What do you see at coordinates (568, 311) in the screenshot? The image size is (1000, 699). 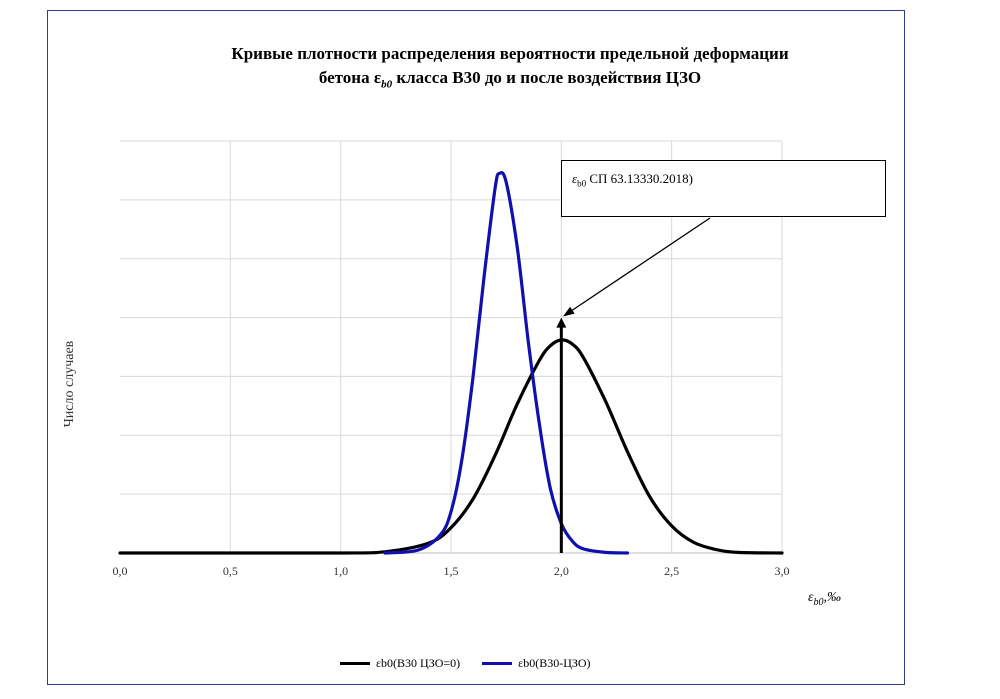 I see `callout-pointer-arrowhead` at bounding box center [568, 311].